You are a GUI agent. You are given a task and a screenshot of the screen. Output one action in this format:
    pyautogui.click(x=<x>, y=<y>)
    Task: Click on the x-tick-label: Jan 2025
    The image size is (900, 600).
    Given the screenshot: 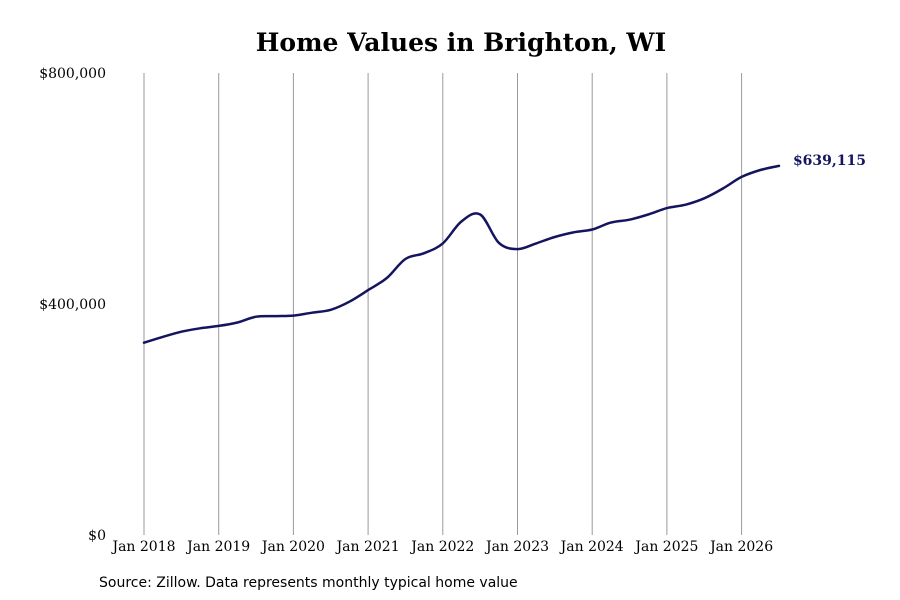 What is the action you would take?
    pyautogui.click(x=665, y=547)
    